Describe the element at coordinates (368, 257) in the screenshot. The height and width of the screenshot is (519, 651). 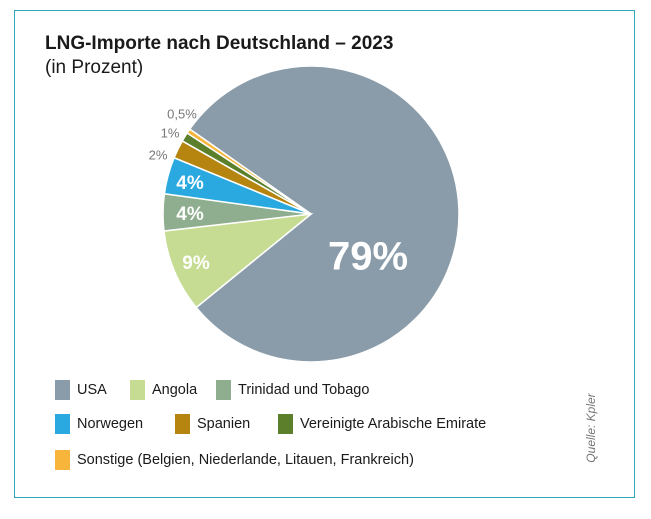
I see `value-label: 79%` at that location.